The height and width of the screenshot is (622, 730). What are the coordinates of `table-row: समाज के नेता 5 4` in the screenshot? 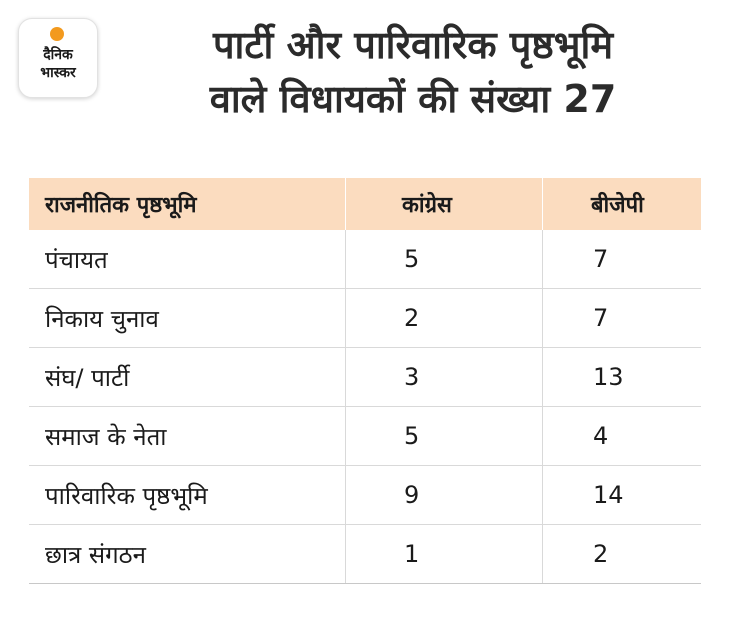 It's located at (365, 436).